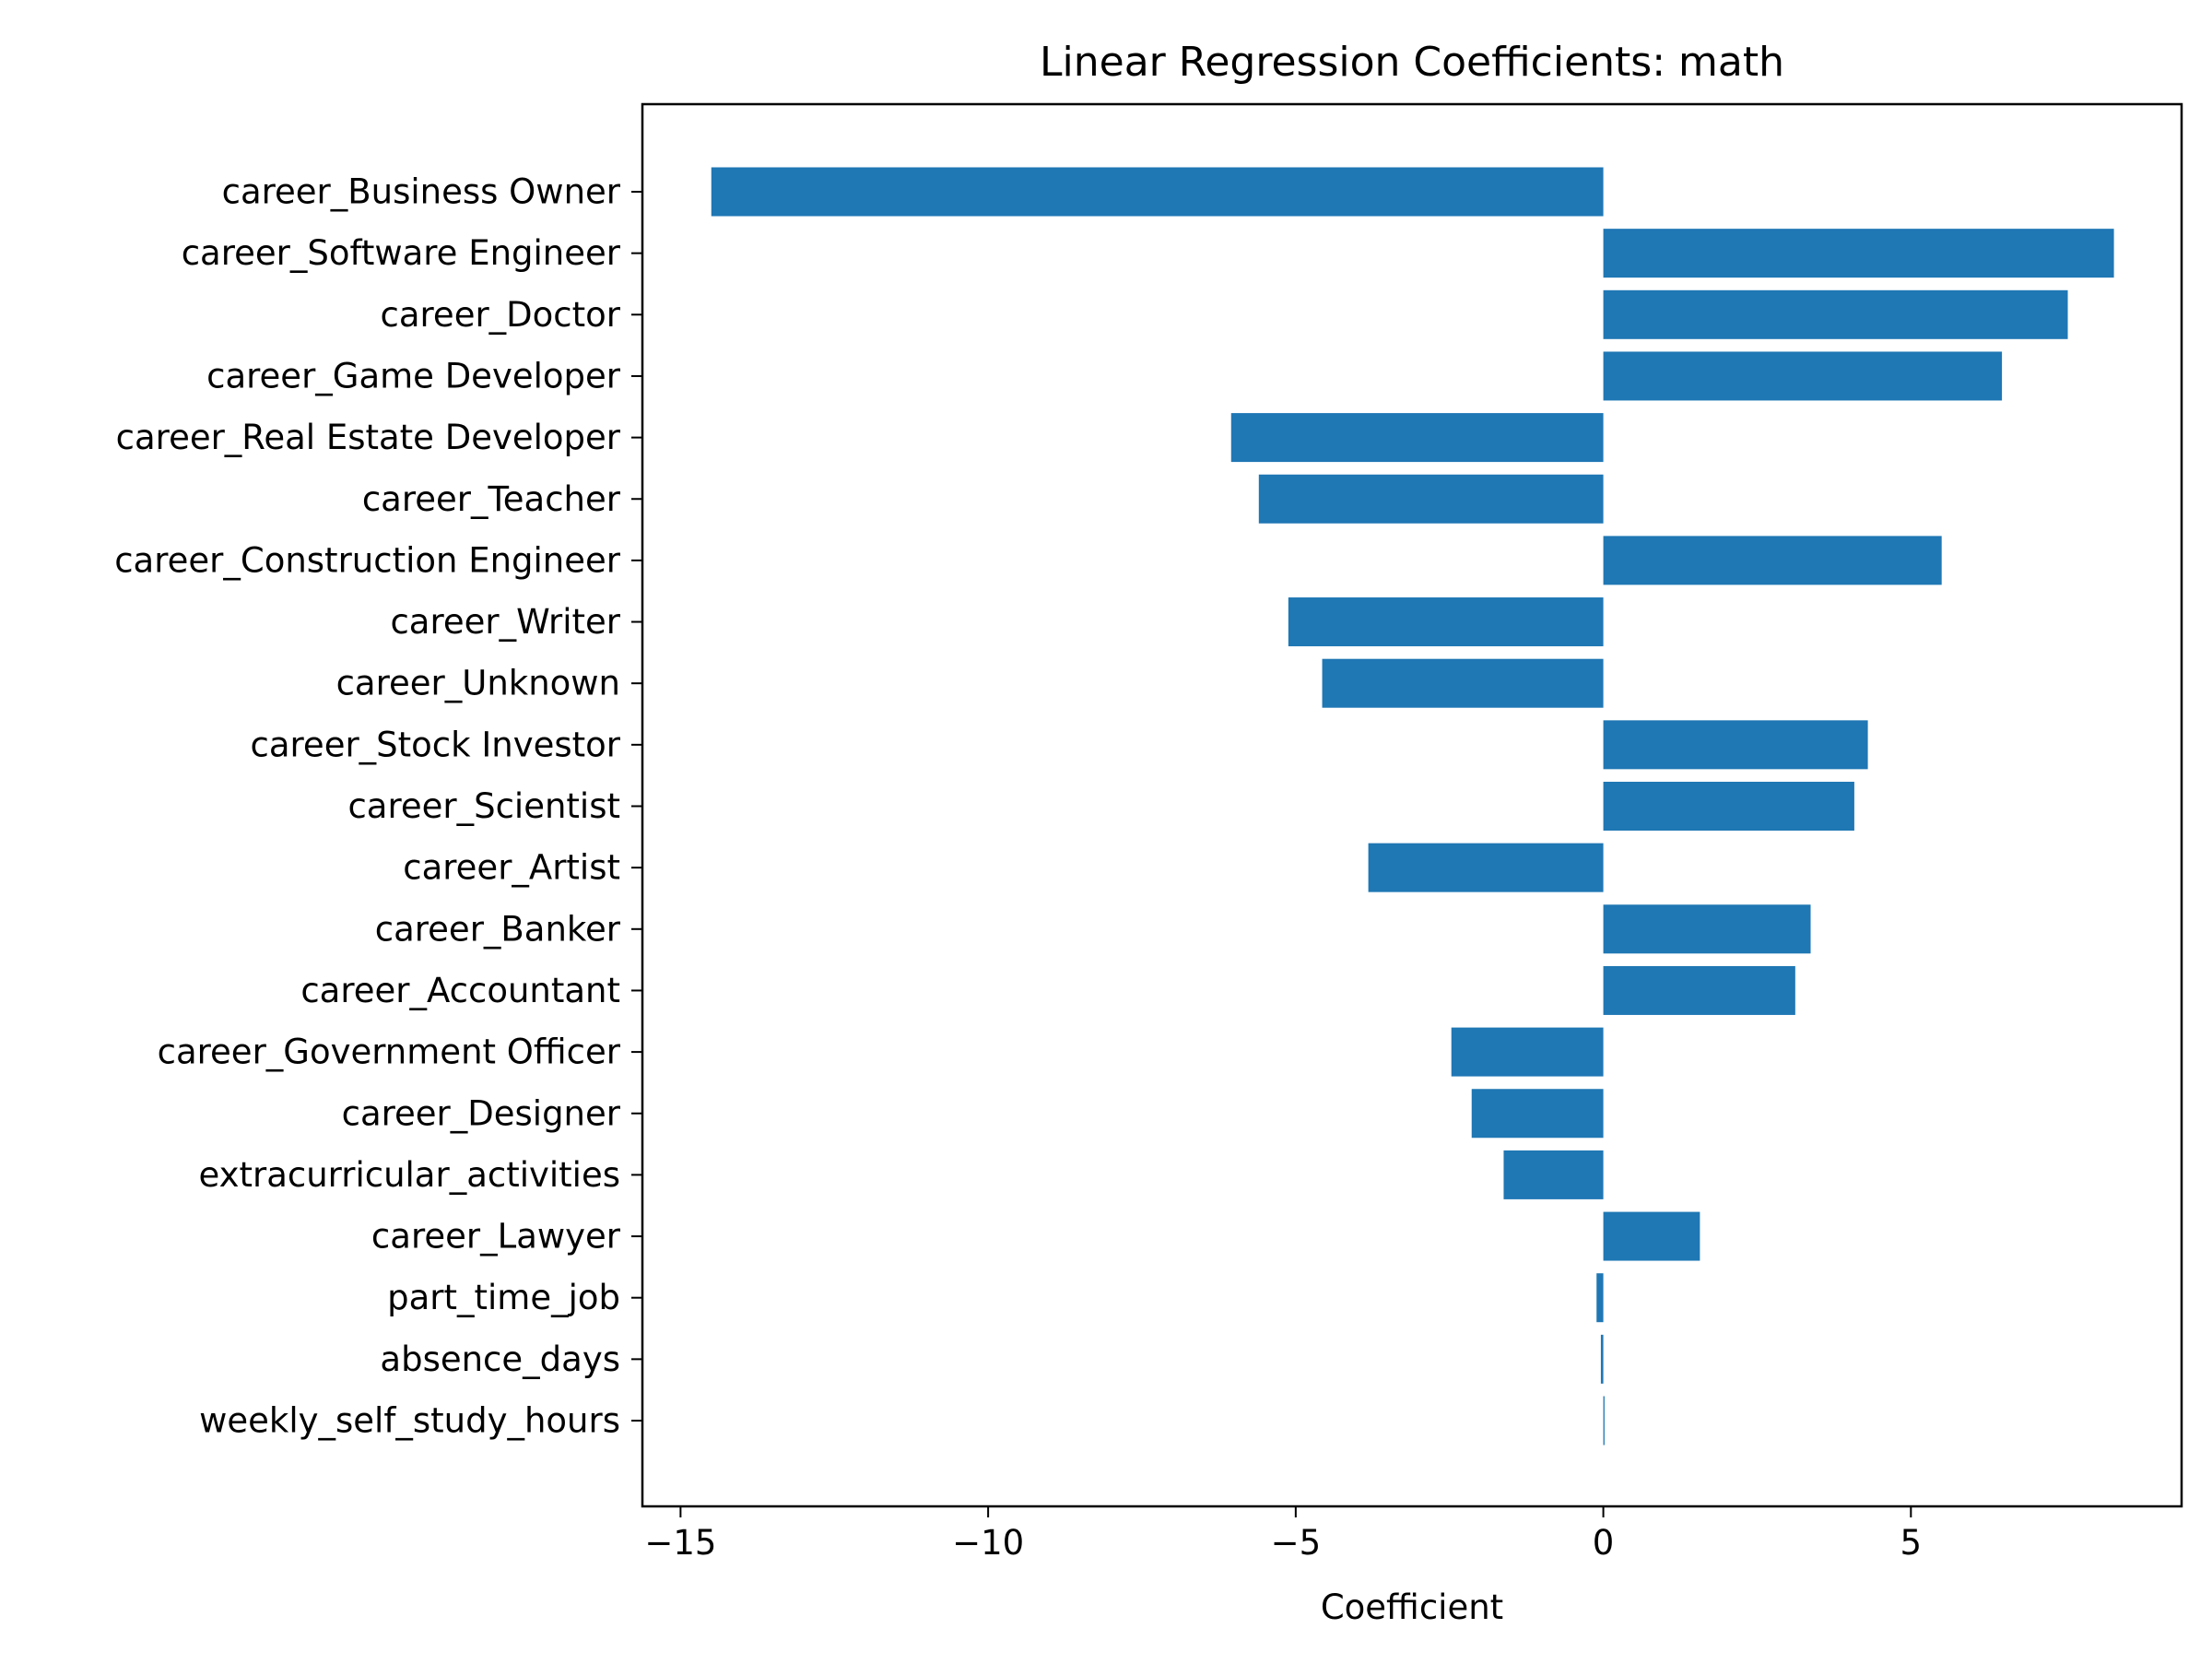 The image size is (2212, 1664). I want to click on y-tick-label: career_Lawyer, so click(496, 1237).